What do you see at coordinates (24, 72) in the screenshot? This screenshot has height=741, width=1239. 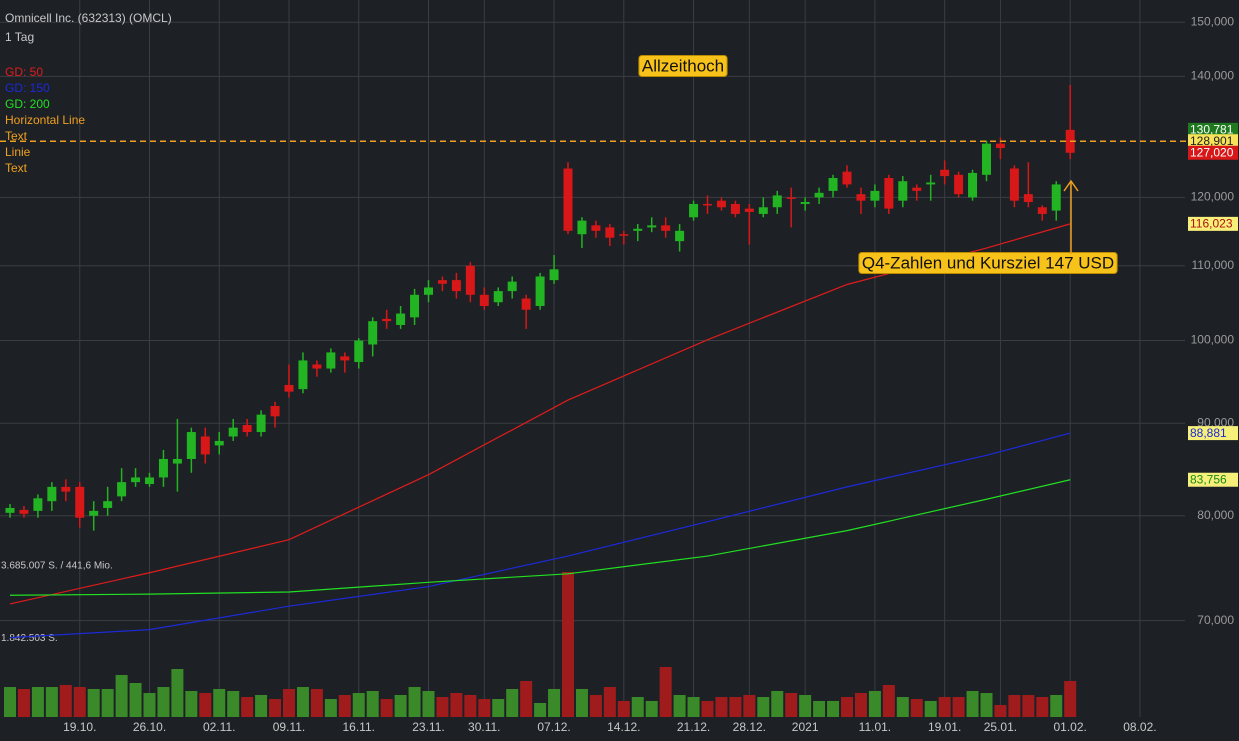 I see `legend-entry: GD: 50` at bounding box center [24, 72].